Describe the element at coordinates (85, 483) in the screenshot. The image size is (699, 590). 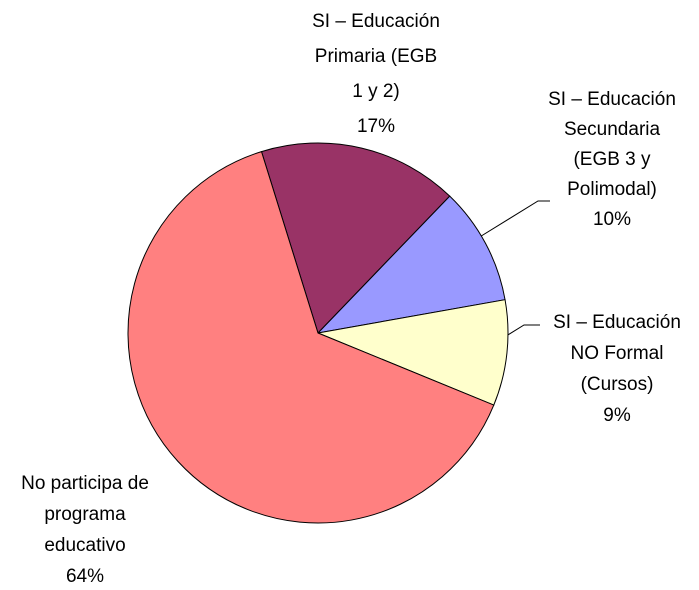
I see `slice-label: No participa de` at that location.